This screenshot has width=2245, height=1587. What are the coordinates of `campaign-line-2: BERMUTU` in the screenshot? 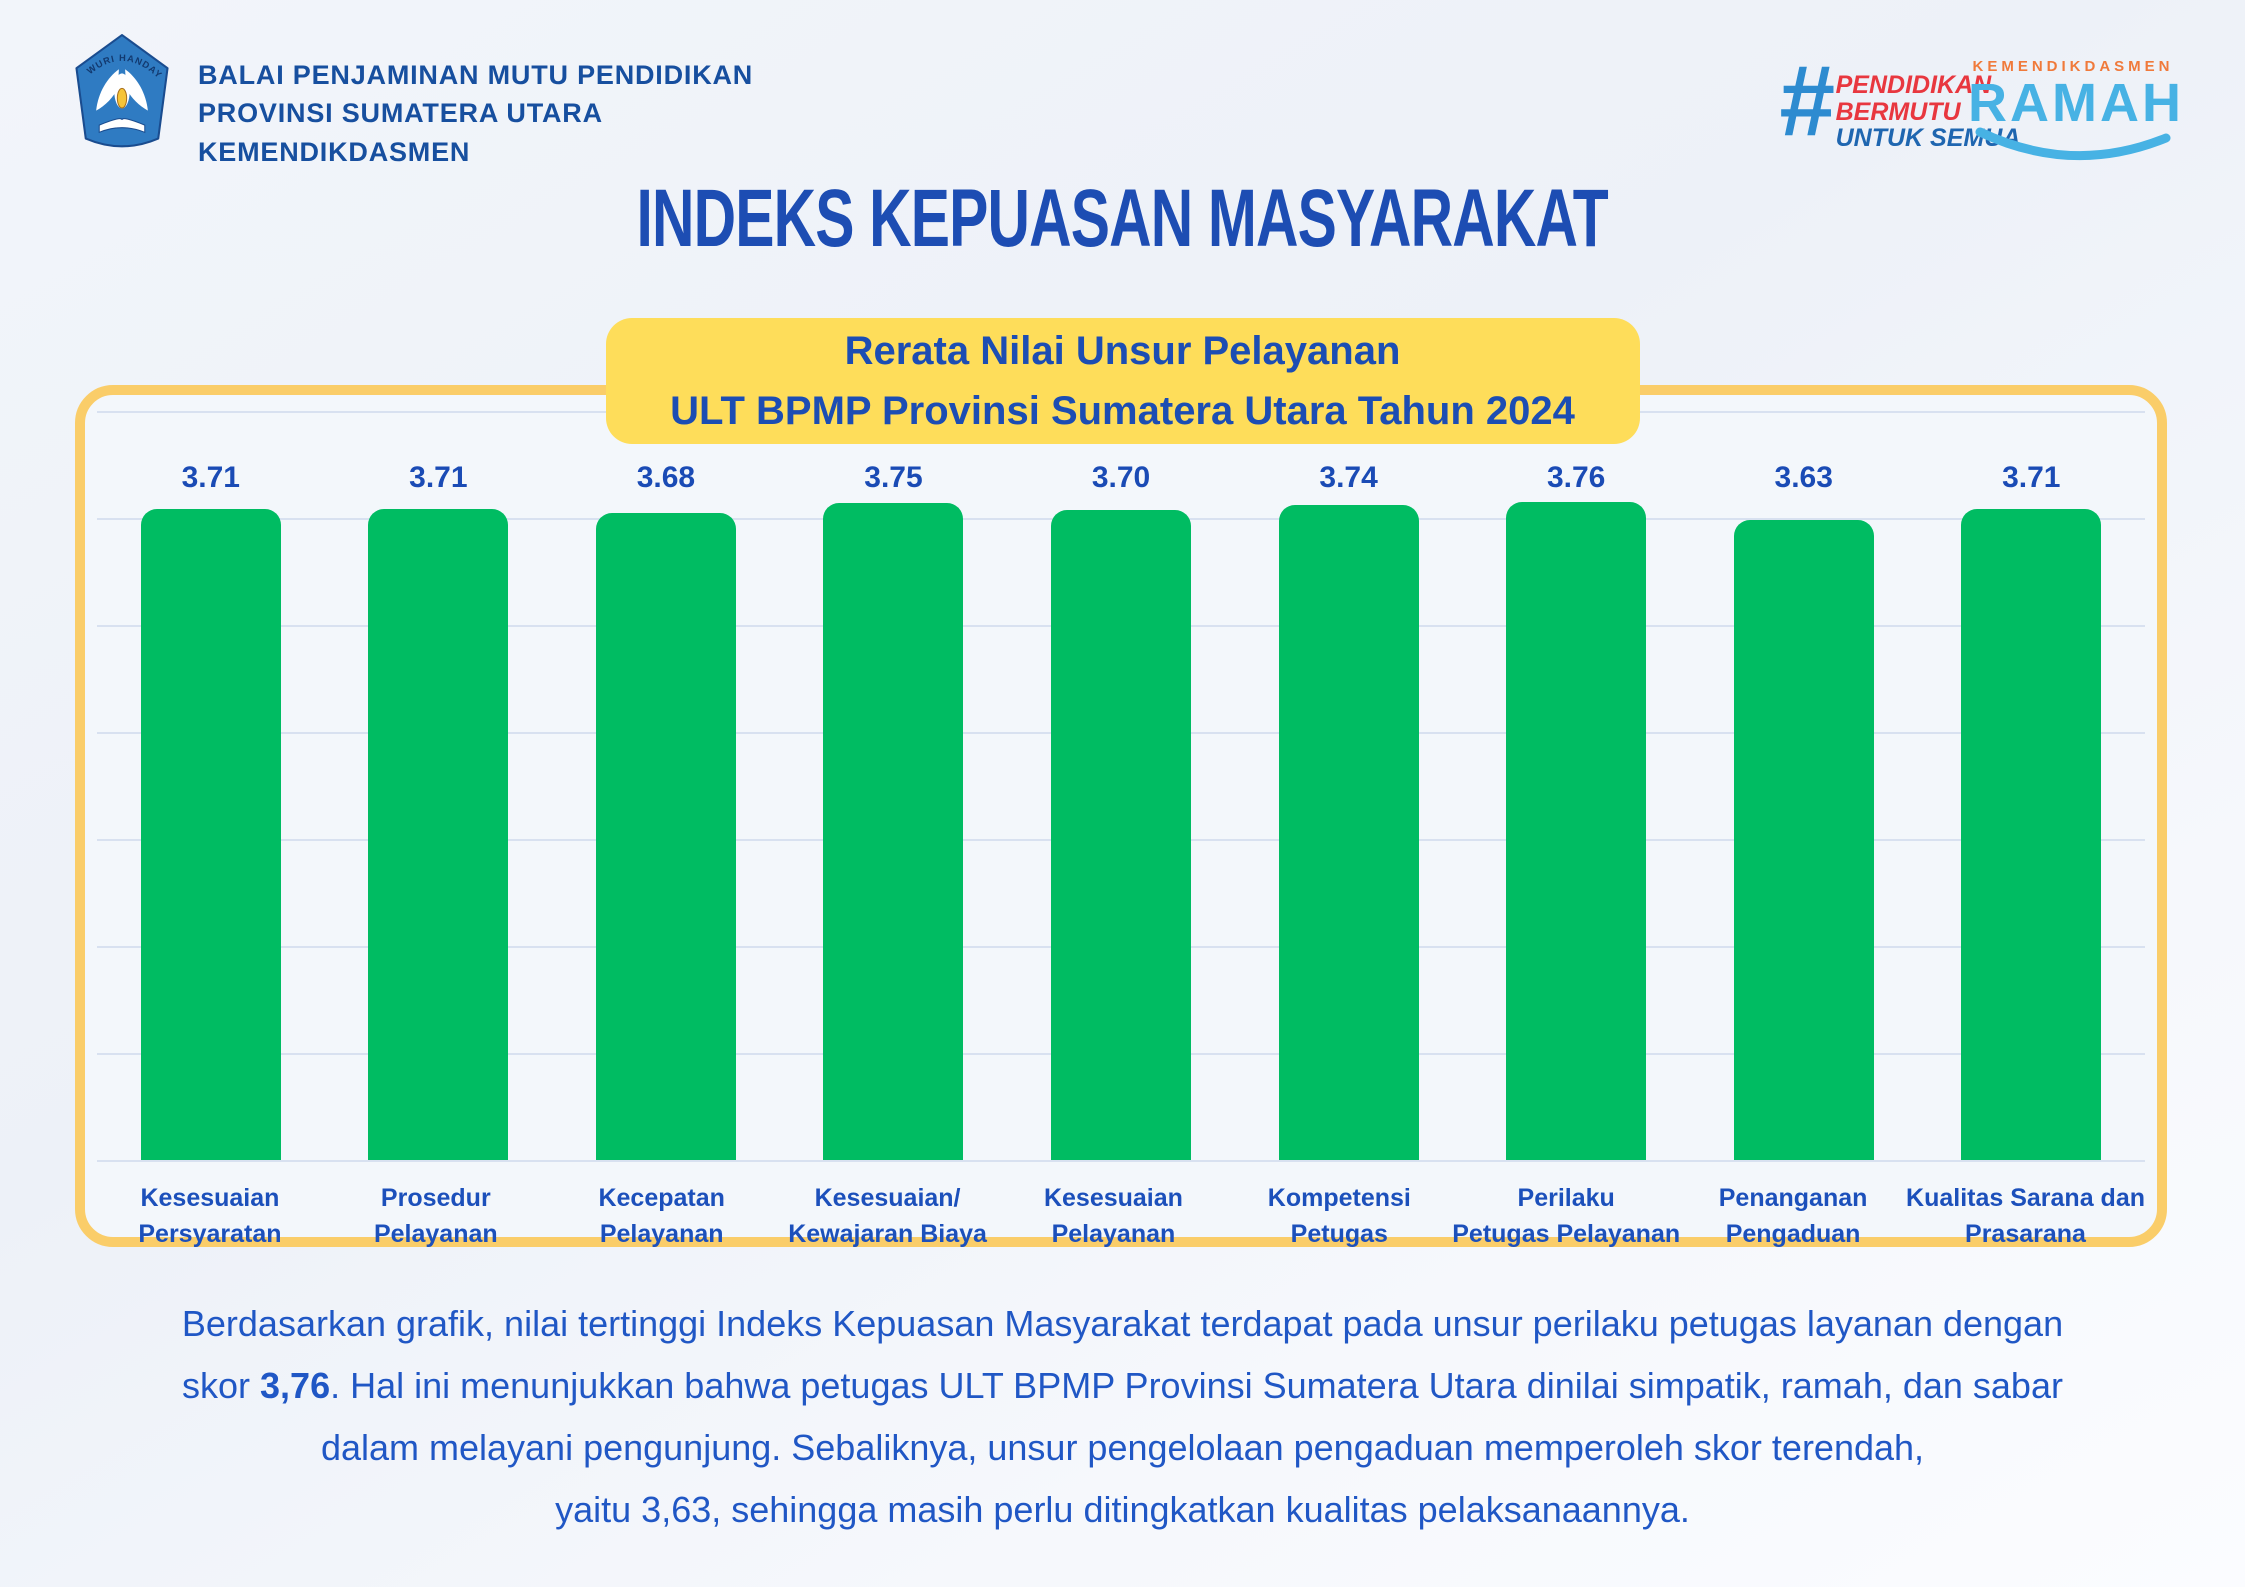 It's located at (1898, 111).